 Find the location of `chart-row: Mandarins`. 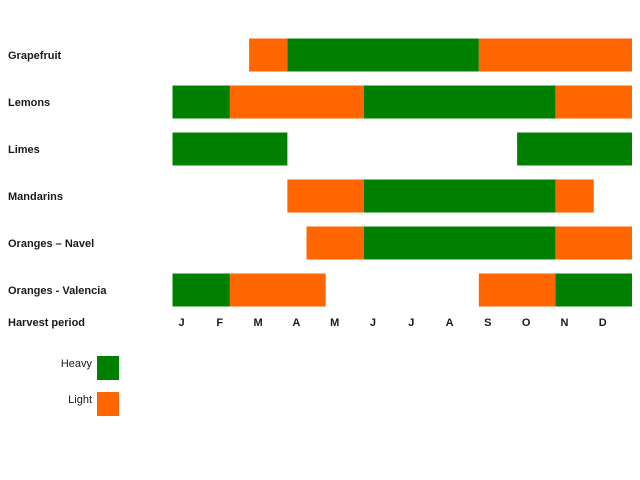

chart-row: Mandarins is located at coordinates (301, 196).